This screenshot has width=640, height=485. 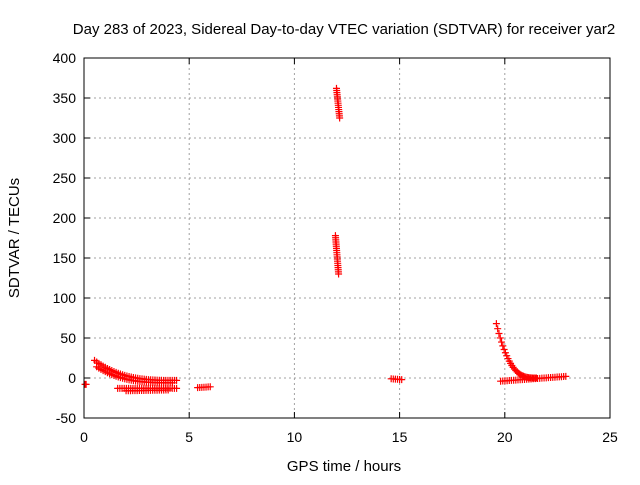 What do you see at coordinates (177, 388) in the screenshot?
I see `data-point-band-1.6-4.4h` at bounding box center [177, 388].